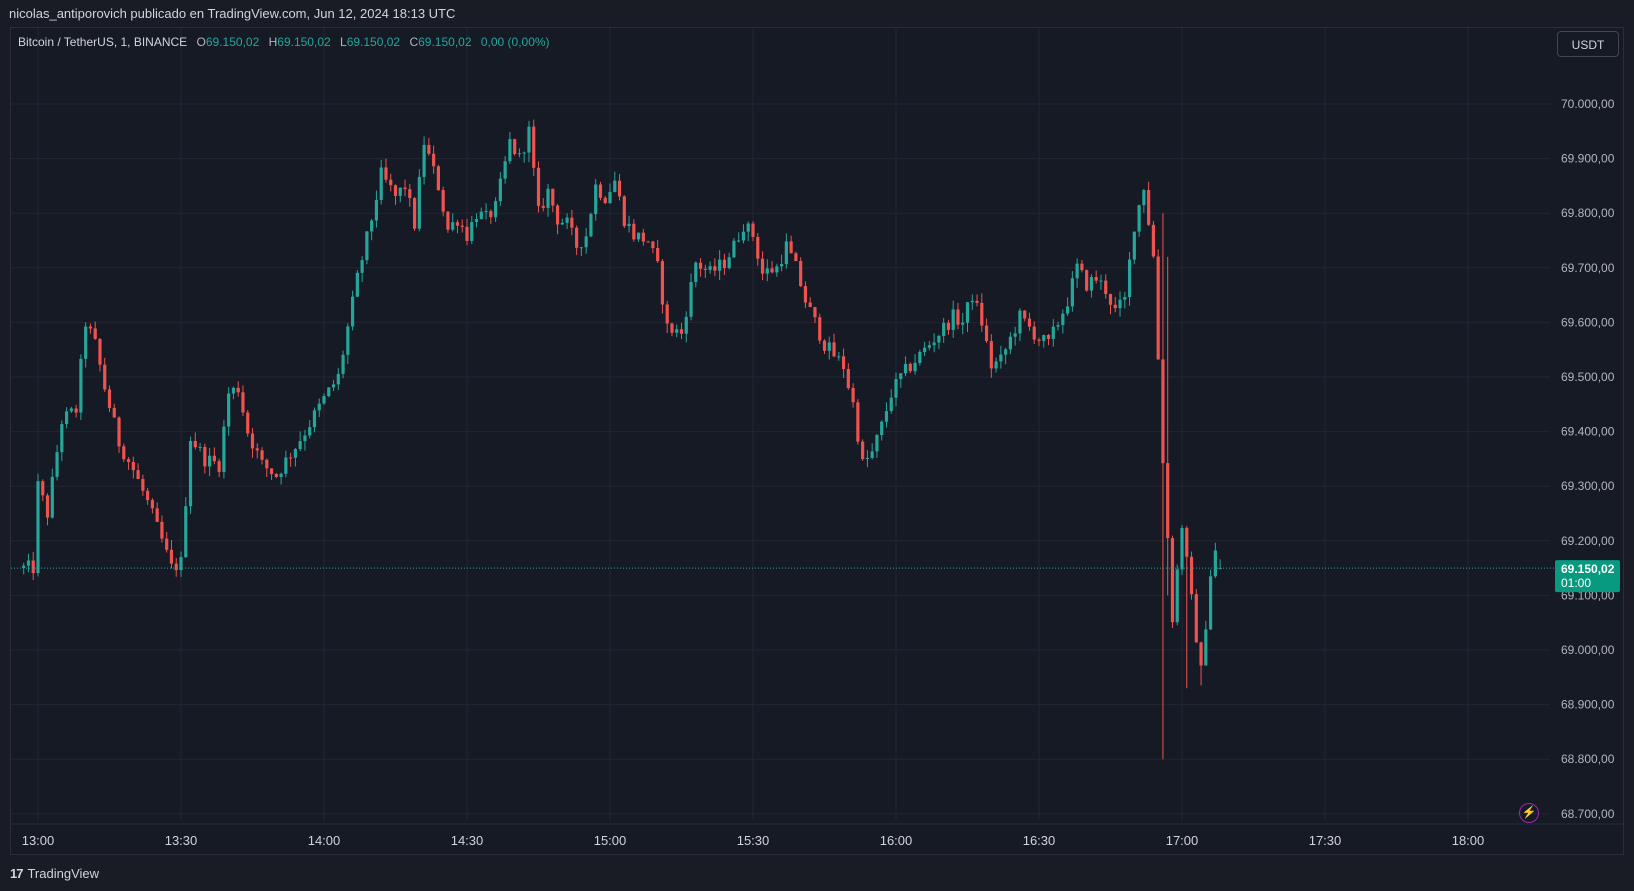 The width and height of the screenshot is (1634, 891). I want to click on lightning-icon: ⚡, so click(1529, 813).